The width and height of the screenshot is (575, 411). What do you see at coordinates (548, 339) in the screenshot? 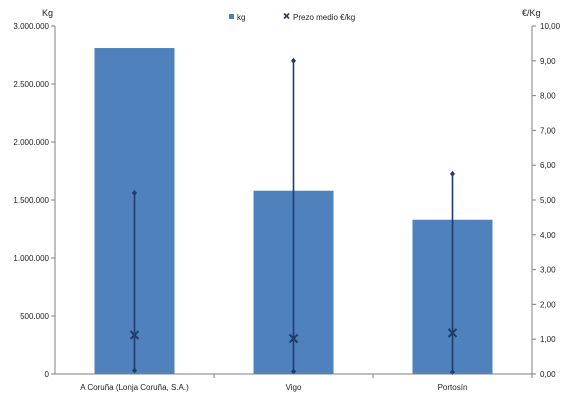
I see `right-tick-label: 1,00` at bounding box center [548, 339].